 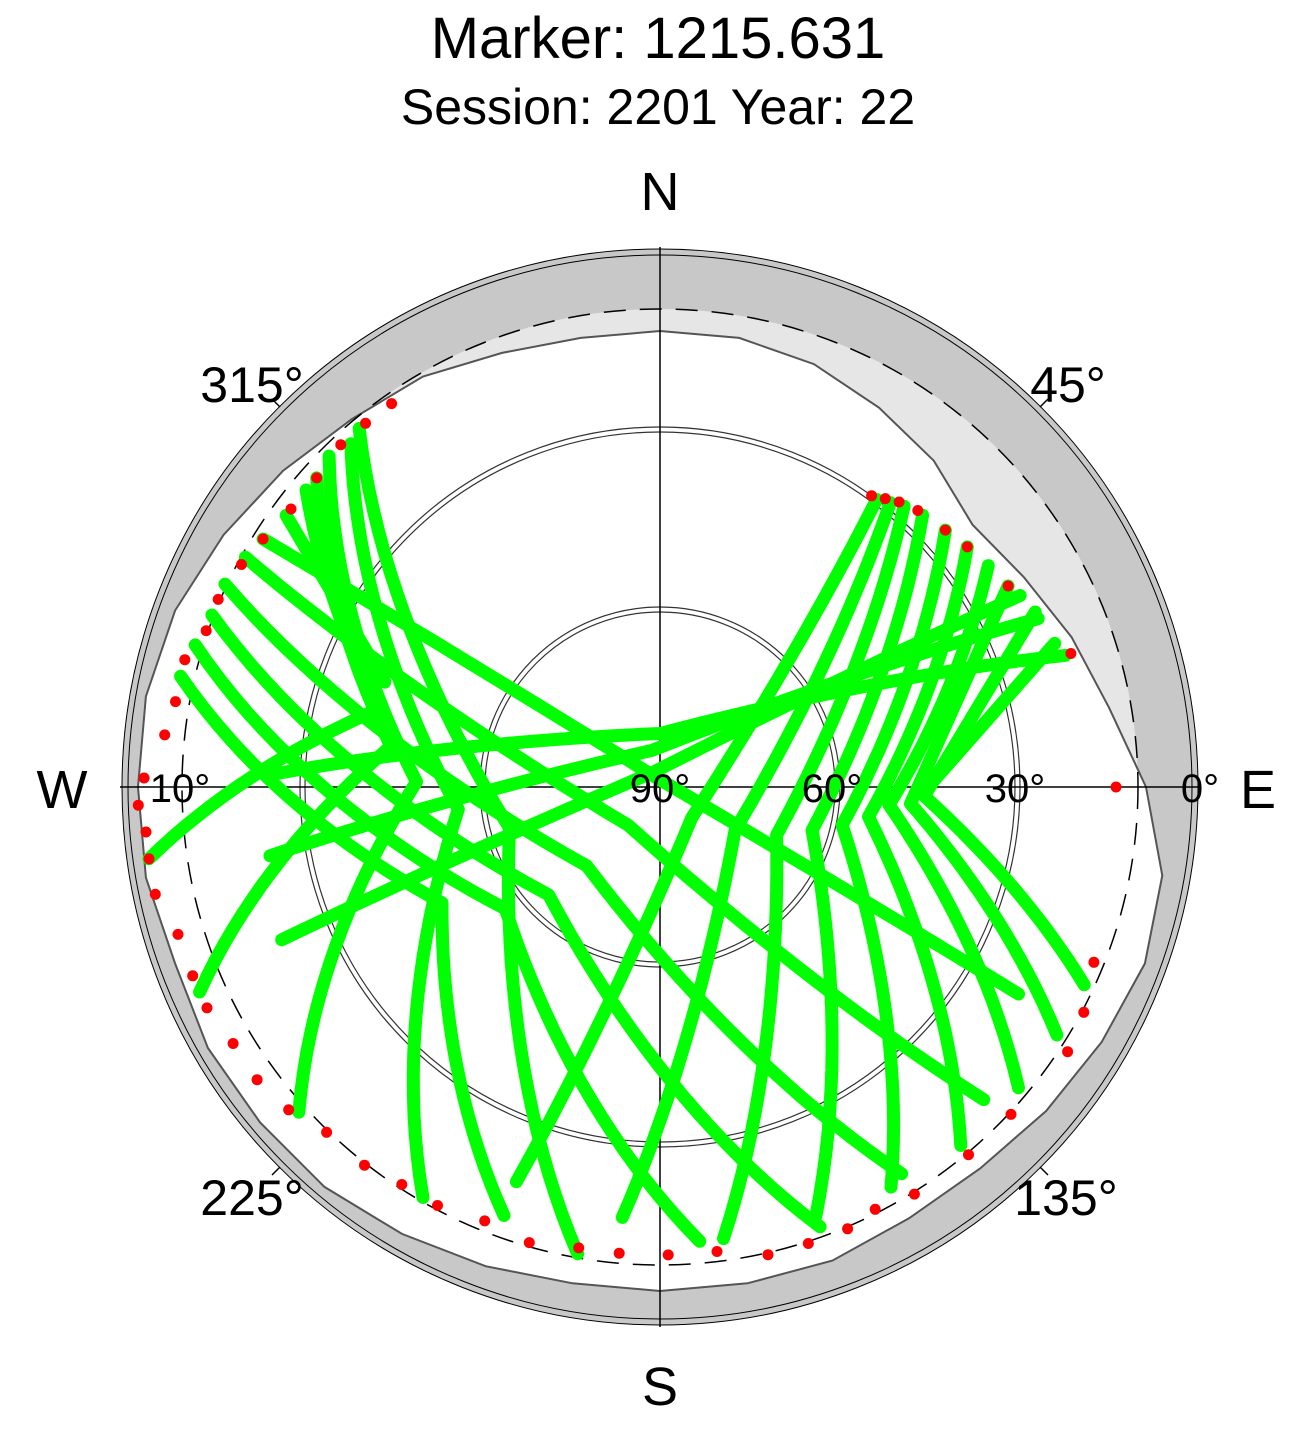 What do you see at coordinates (832, 789) in the screenshot?
I see `elevation-label-60: 60°` at bounding box center [832, 789].